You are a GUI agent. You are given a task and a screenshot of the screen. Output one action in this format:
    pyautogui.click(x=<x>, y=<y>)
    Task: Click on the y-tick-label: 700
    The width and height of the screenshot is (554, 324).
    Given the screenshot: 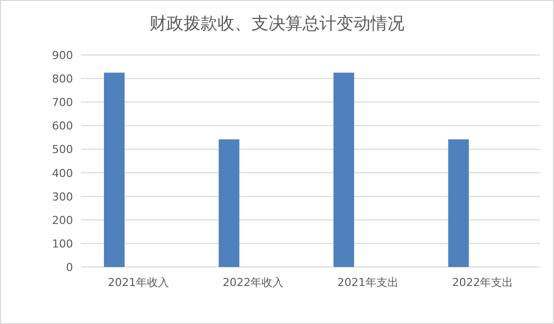 What is the action you would take?
    pyautogui.click(x=62, y=103)
    